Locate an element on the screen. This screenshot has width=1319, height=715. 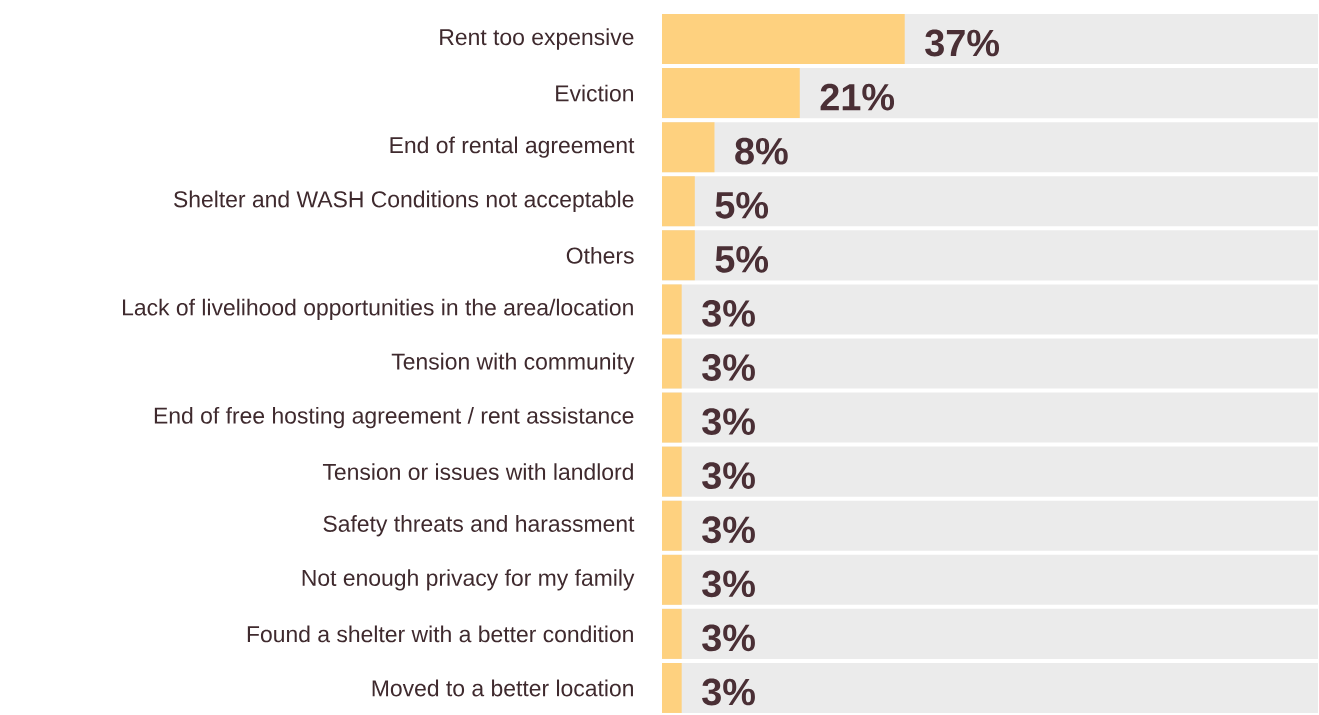
y-tick-label: Safety threats and harassment is located at coordinates (479, 526).